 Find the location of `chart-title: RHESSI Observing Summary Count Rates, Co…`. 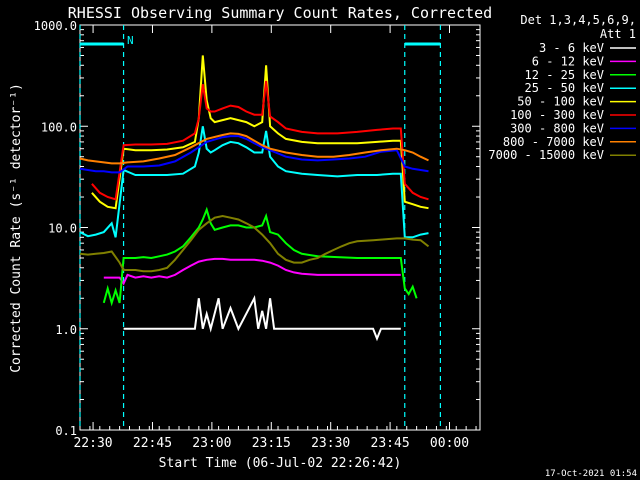

chart-title: RHESSI Observing Summary Count Rates, Co… is located at coordinates (280, 13).